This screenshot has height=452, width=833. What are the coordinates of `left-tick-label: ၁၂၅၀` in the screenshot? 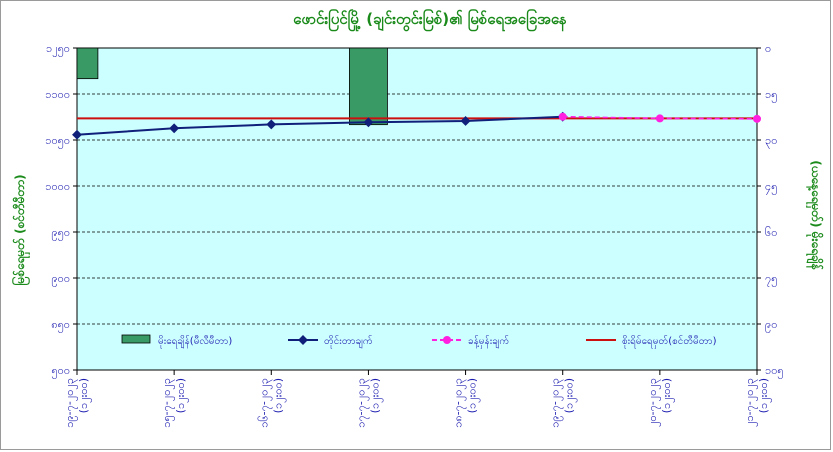 It's located at (58, 49).